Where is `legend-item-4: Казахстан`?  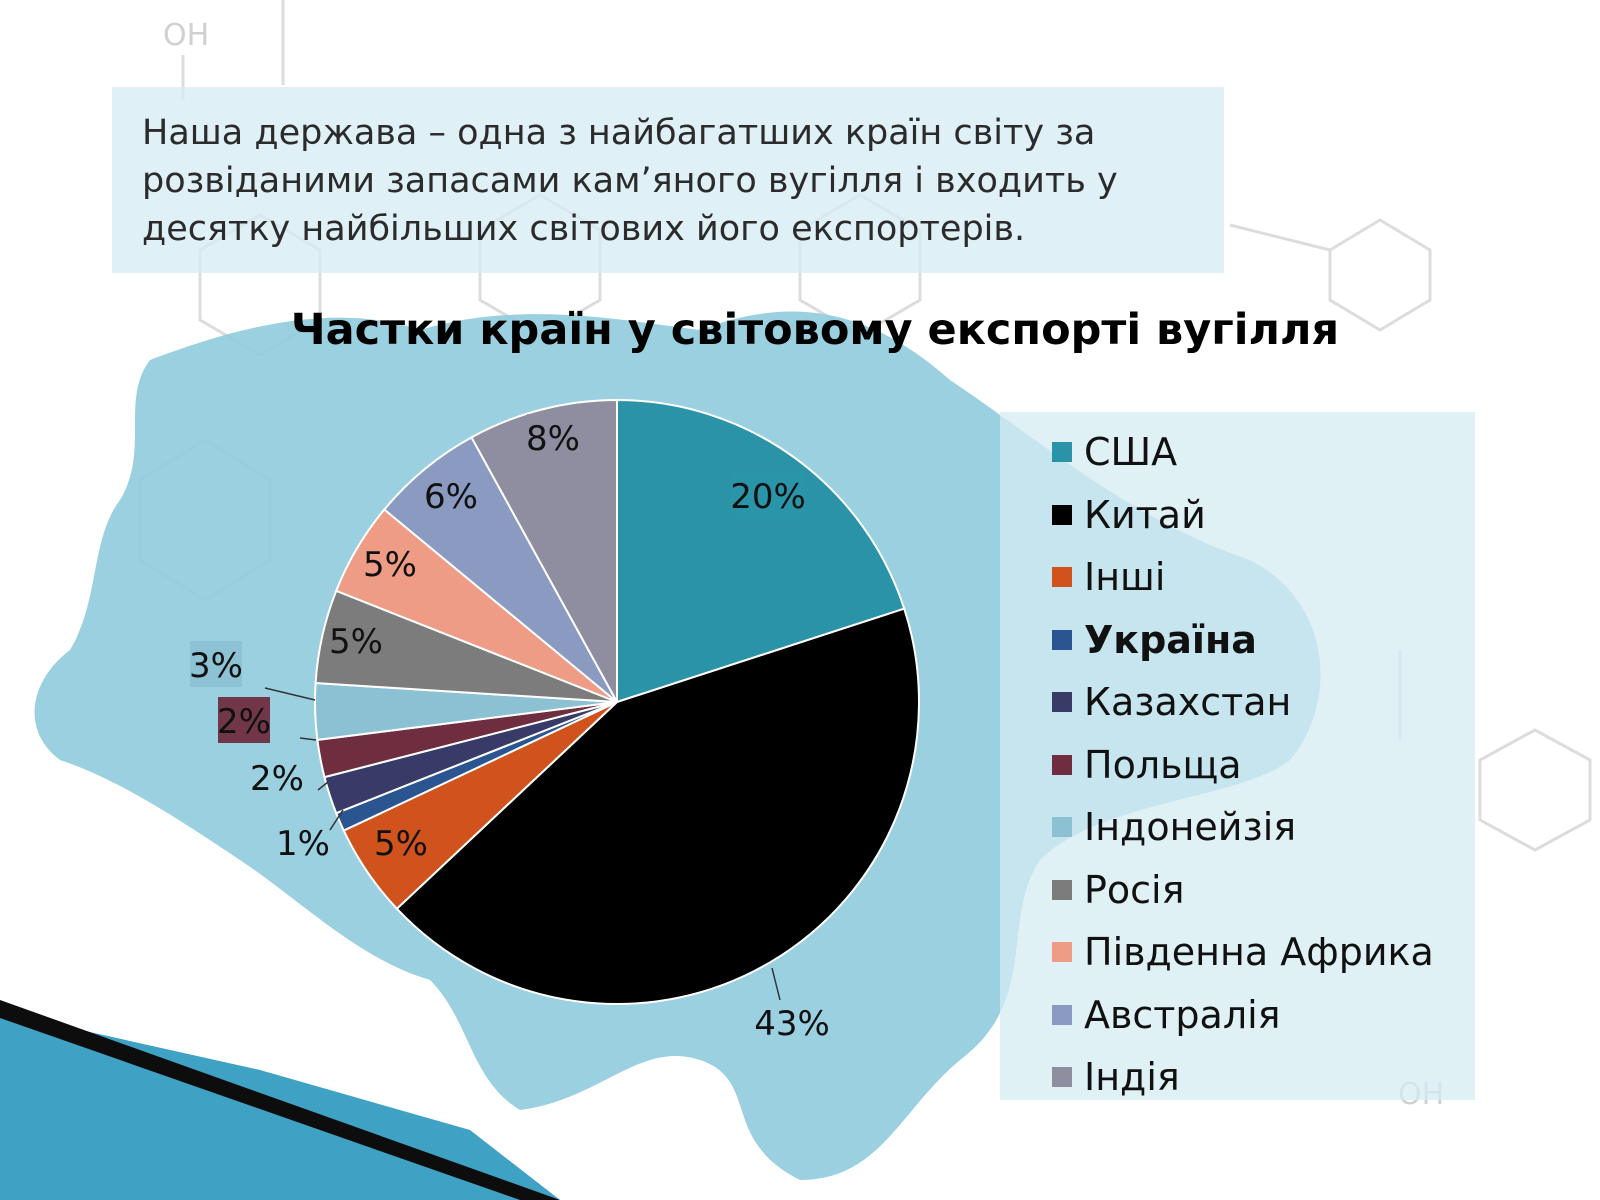 legend-item-4: Казахстан is located at coordinates (1171, 702).